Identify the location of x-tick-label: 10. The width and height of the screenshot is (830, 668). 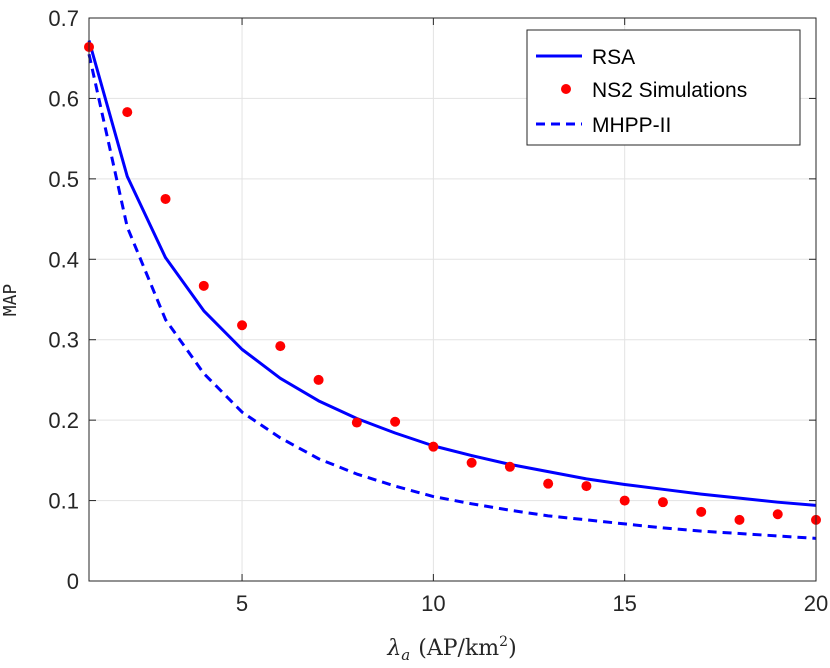
(433, 603).